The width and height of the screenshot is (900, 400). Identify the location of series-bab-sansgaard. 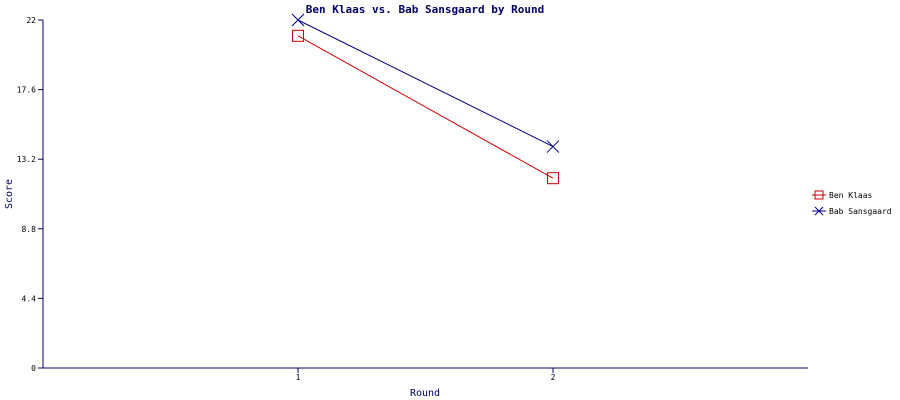
(425, 83).